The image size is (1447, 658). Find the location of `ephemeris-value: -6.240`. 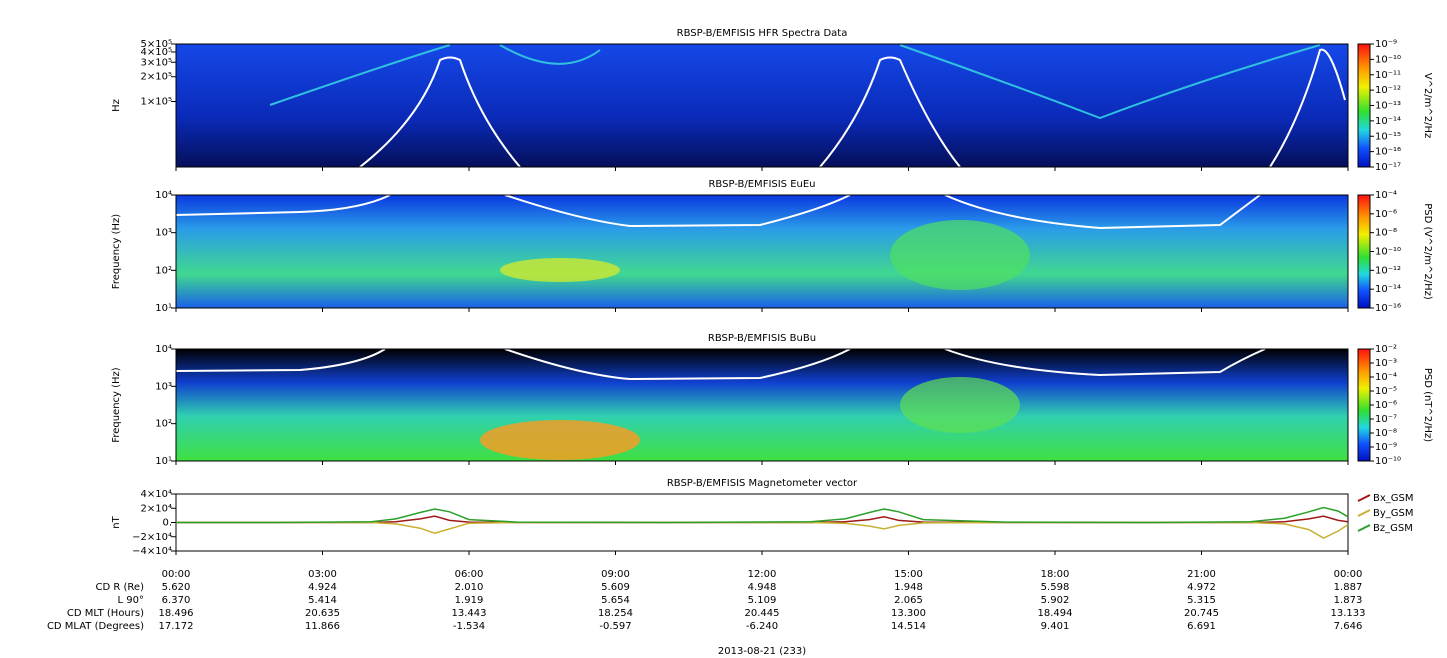

ephemeris-value: -6.240 is located at coordinates (762, 626).